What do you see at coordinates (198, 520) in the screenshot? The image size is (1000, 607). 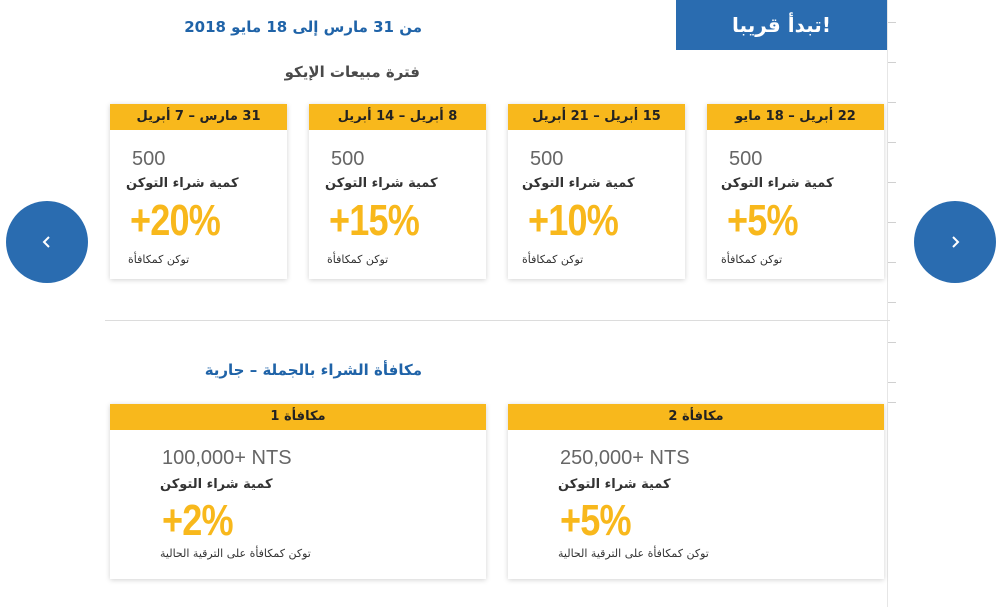 I see `bonus-percent: +2%` at bounding box center [198, 520].